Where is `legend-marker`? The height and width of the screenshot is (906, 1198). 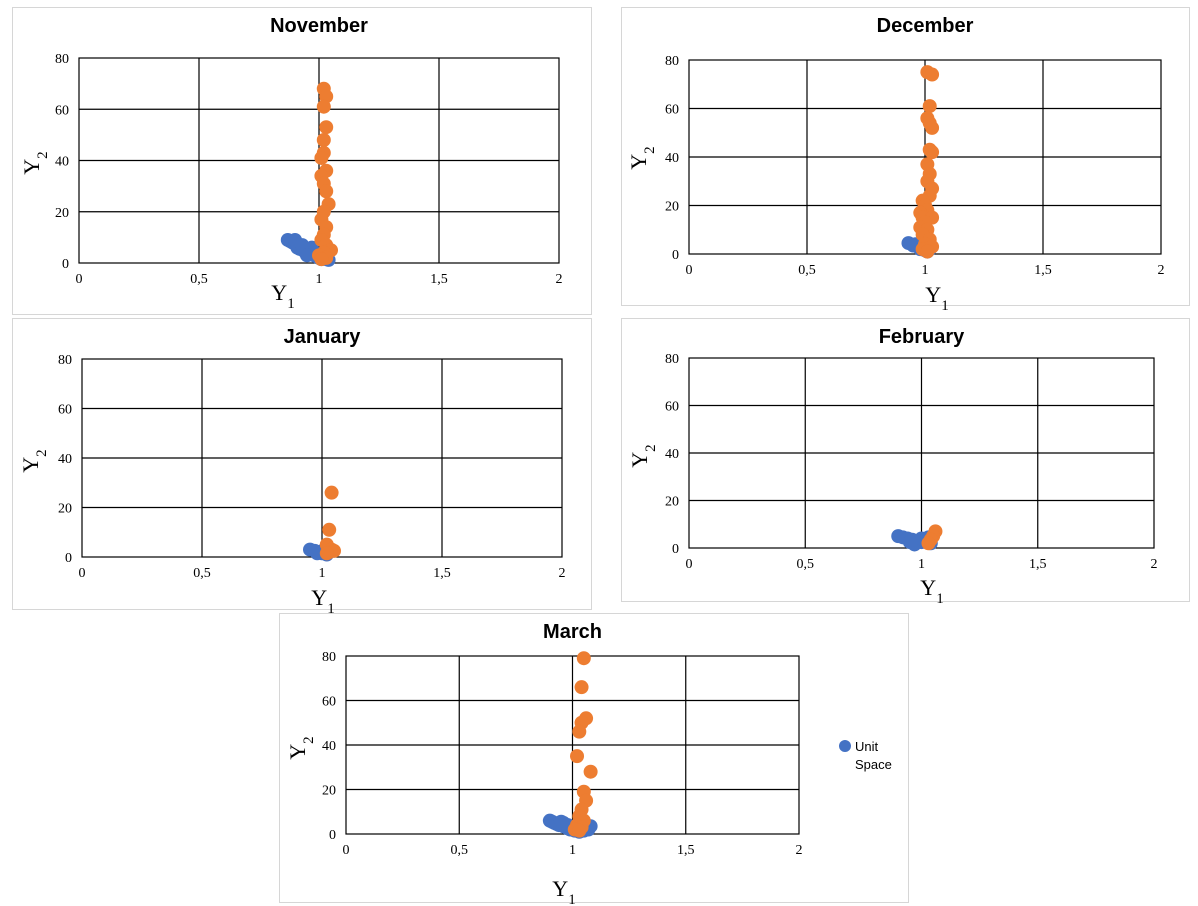 legend-marker is located at coordinates (845, 746).